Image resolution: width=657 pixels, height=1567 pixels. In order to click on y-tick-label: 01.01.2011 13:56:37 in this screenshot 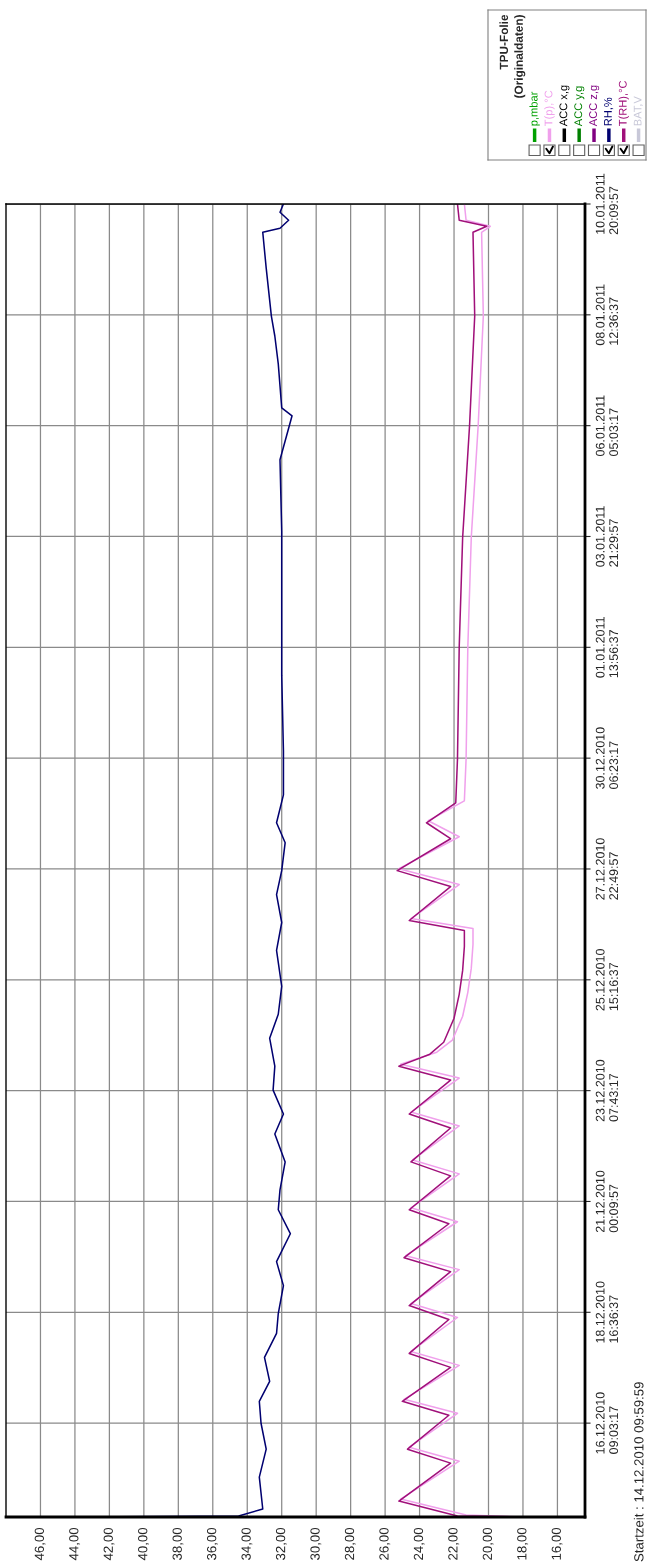, I will do `click(607, 647)`.